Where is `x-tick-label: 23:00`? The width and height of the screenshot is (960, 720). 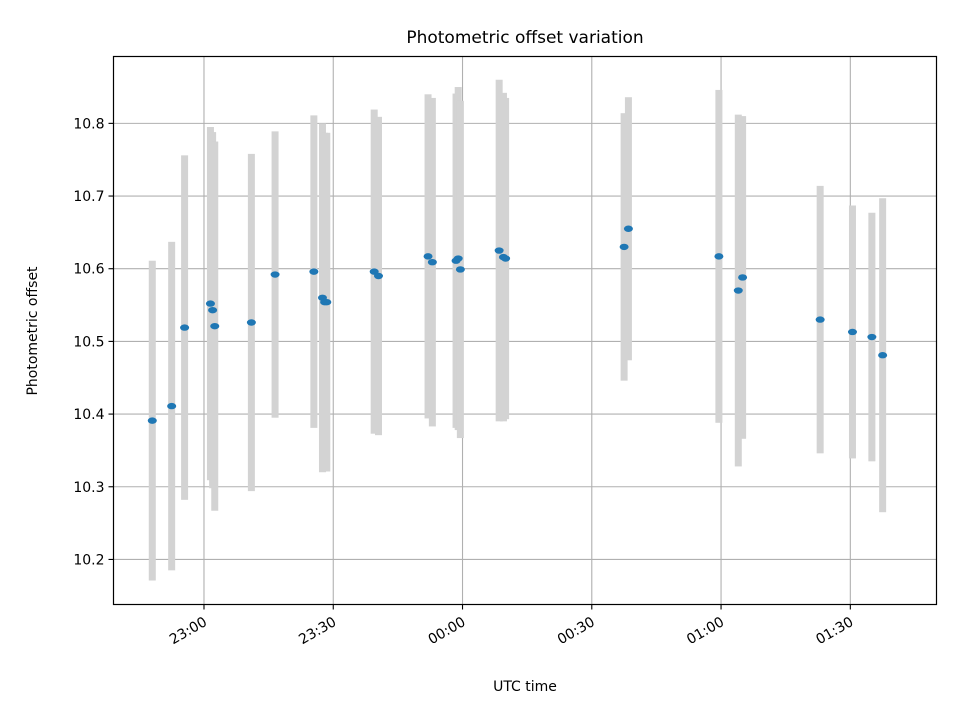
x-tick-label: 23:00 is located at coordinates (188, 631).